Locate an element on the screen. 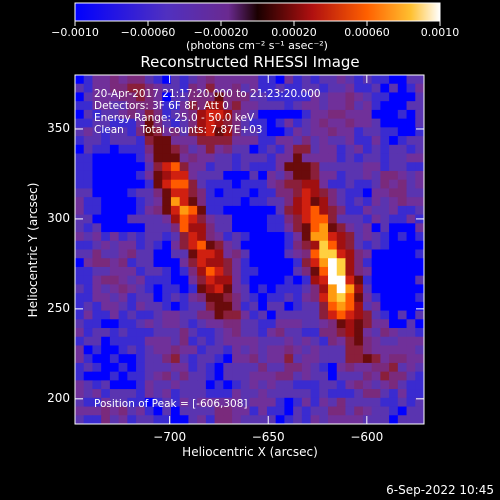 The width and height of the screenshot is (500, 500). annotation-clean-counts: Clean Total counts: 7.87E+03 is located at coordinates (178, 130).